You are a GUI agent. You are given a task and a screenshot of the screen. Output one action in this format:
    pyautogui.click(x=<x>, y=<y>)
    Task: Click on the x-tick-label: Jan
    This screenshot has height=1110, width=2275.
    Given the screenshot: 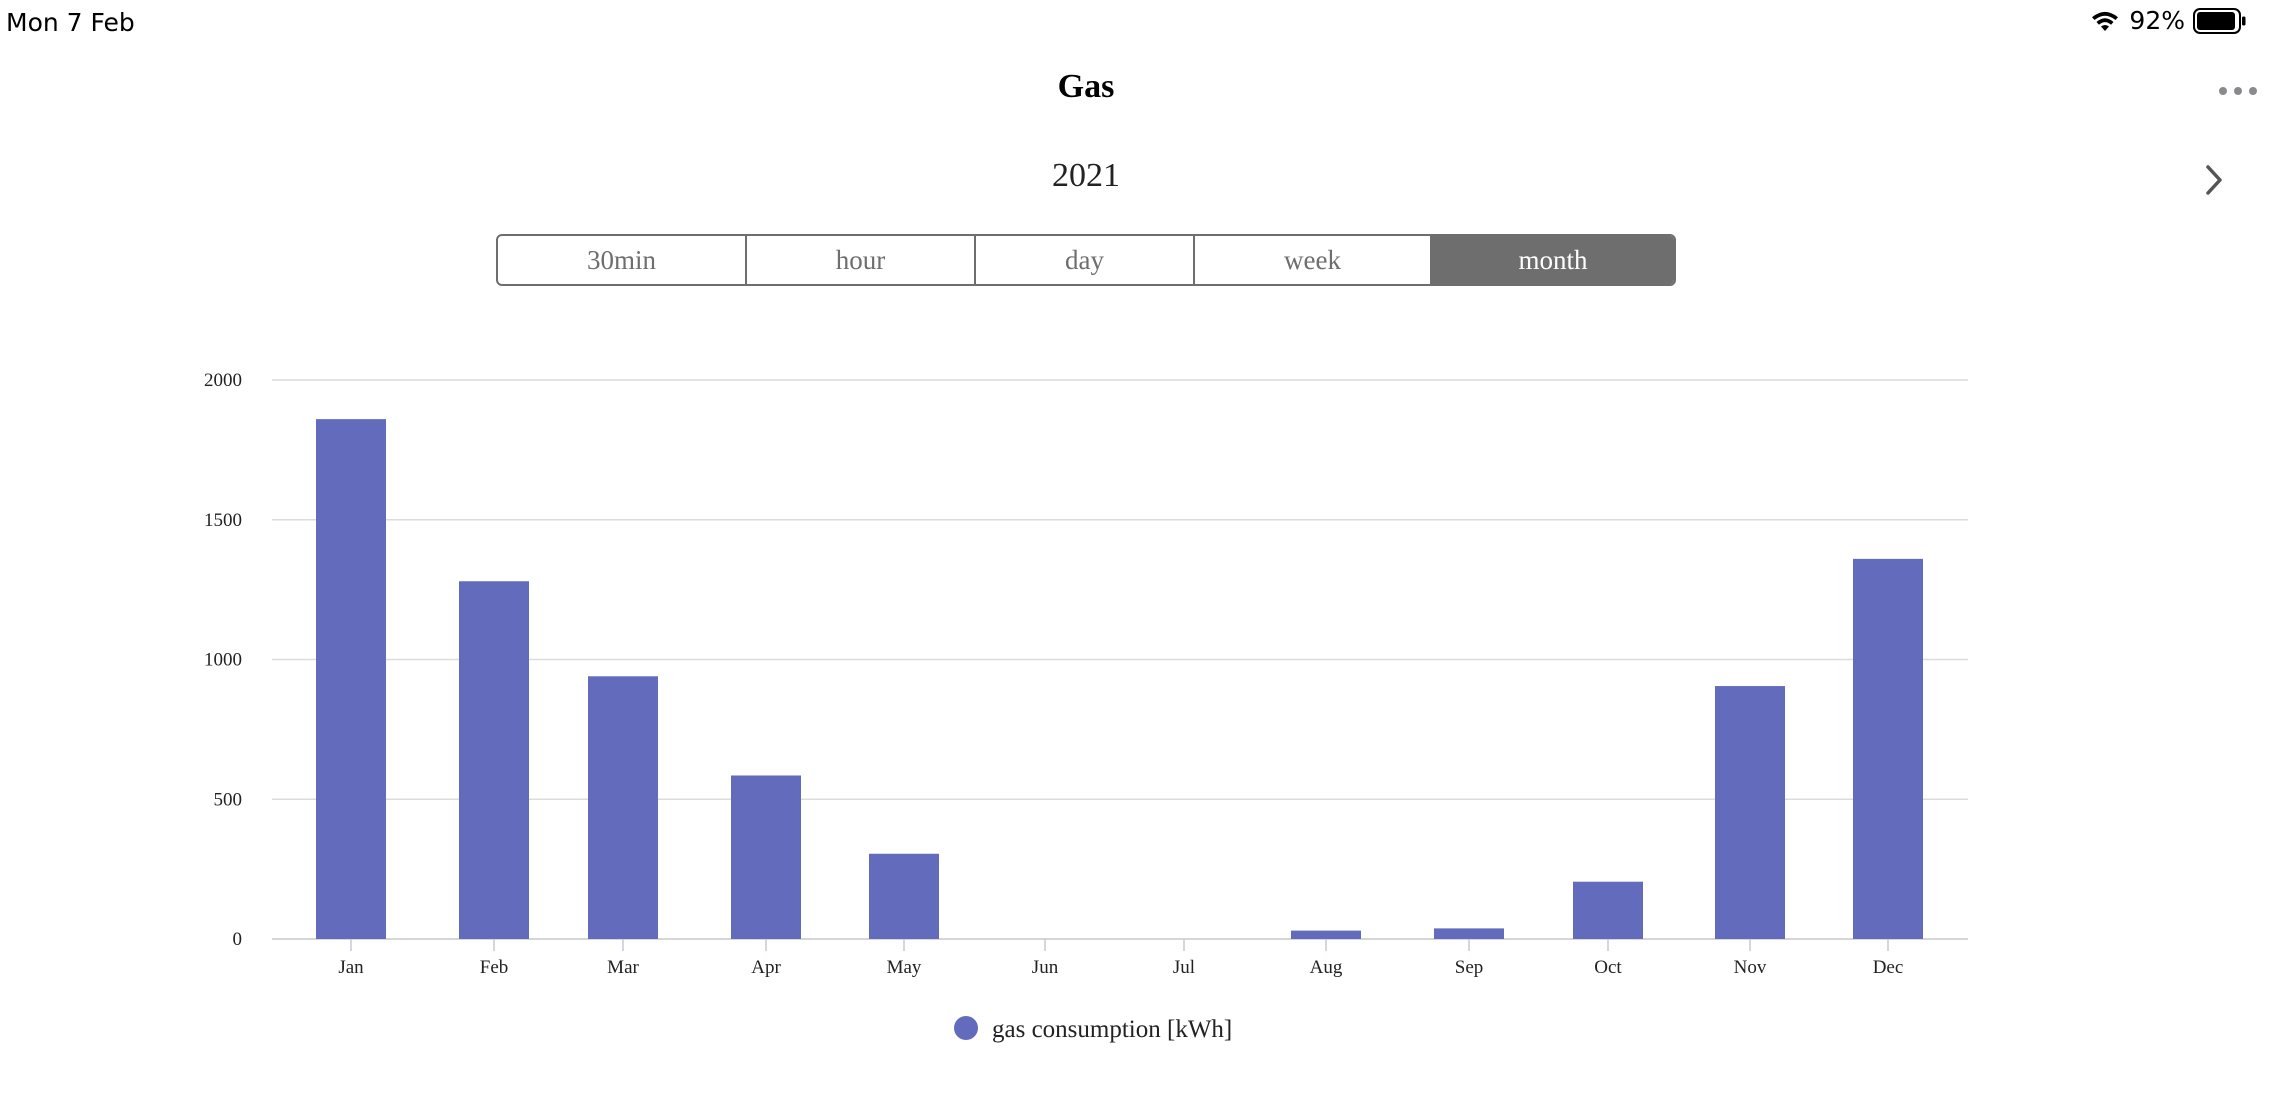 What is the action you would take?
    pyautogui.click(x=351, y=967)
    